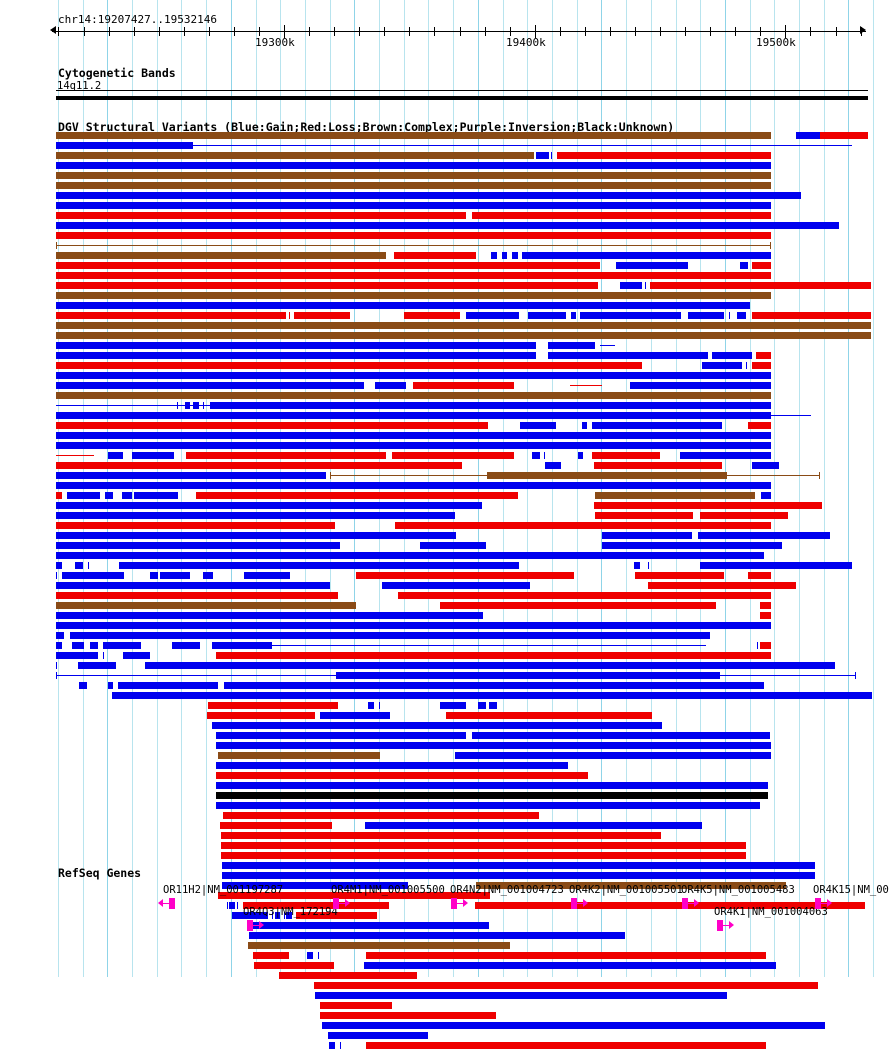  I want to click on arrow-left-icon, so click(53, 30).